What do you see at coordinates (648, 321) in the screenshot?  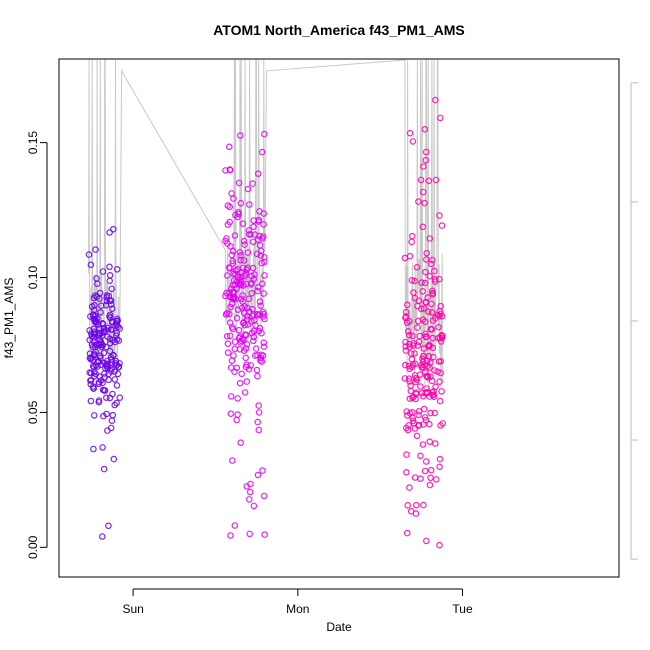 I see `secondary-tick-label: 600` at bounding box center [648, 321].